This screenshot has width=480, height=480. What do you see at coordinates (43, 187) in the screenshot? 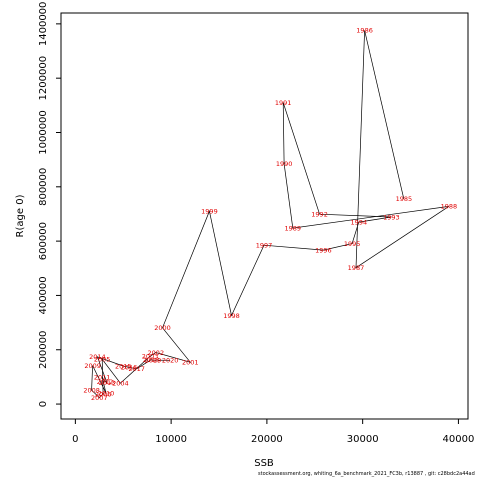
I see `y-tick-label: 800000` at bounding box center [43, 187].